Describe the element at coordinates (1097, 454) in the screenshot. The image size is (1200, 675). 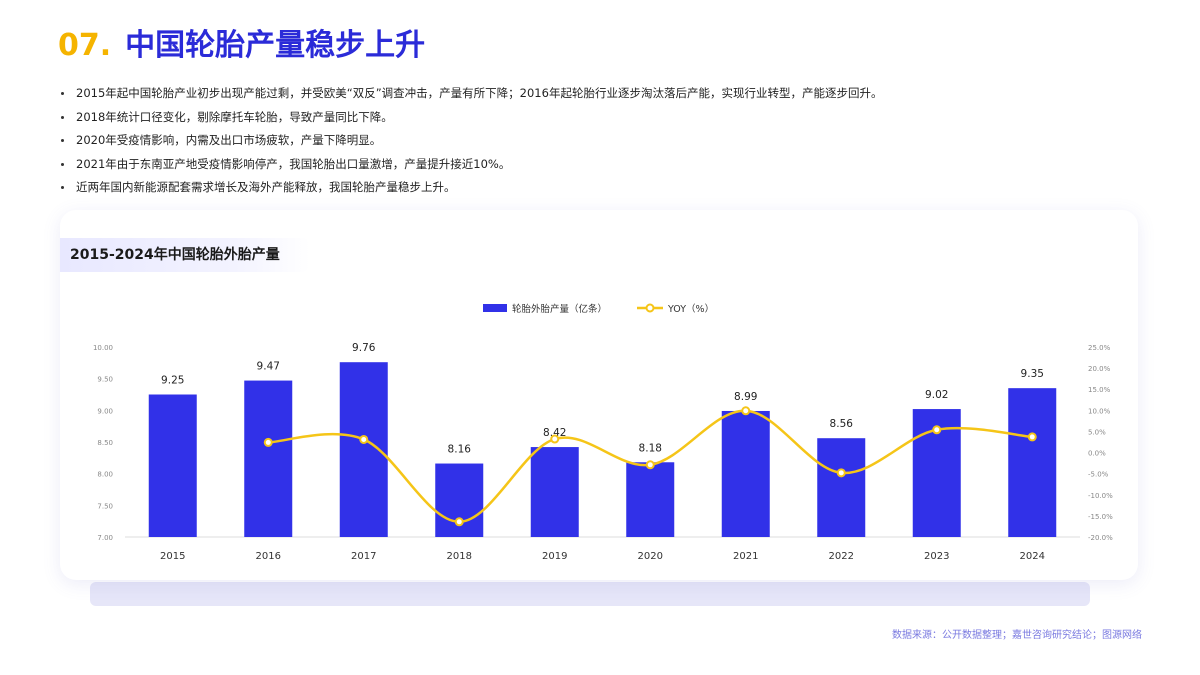
I see `y-right-tick-label: 0.0%` at that location.